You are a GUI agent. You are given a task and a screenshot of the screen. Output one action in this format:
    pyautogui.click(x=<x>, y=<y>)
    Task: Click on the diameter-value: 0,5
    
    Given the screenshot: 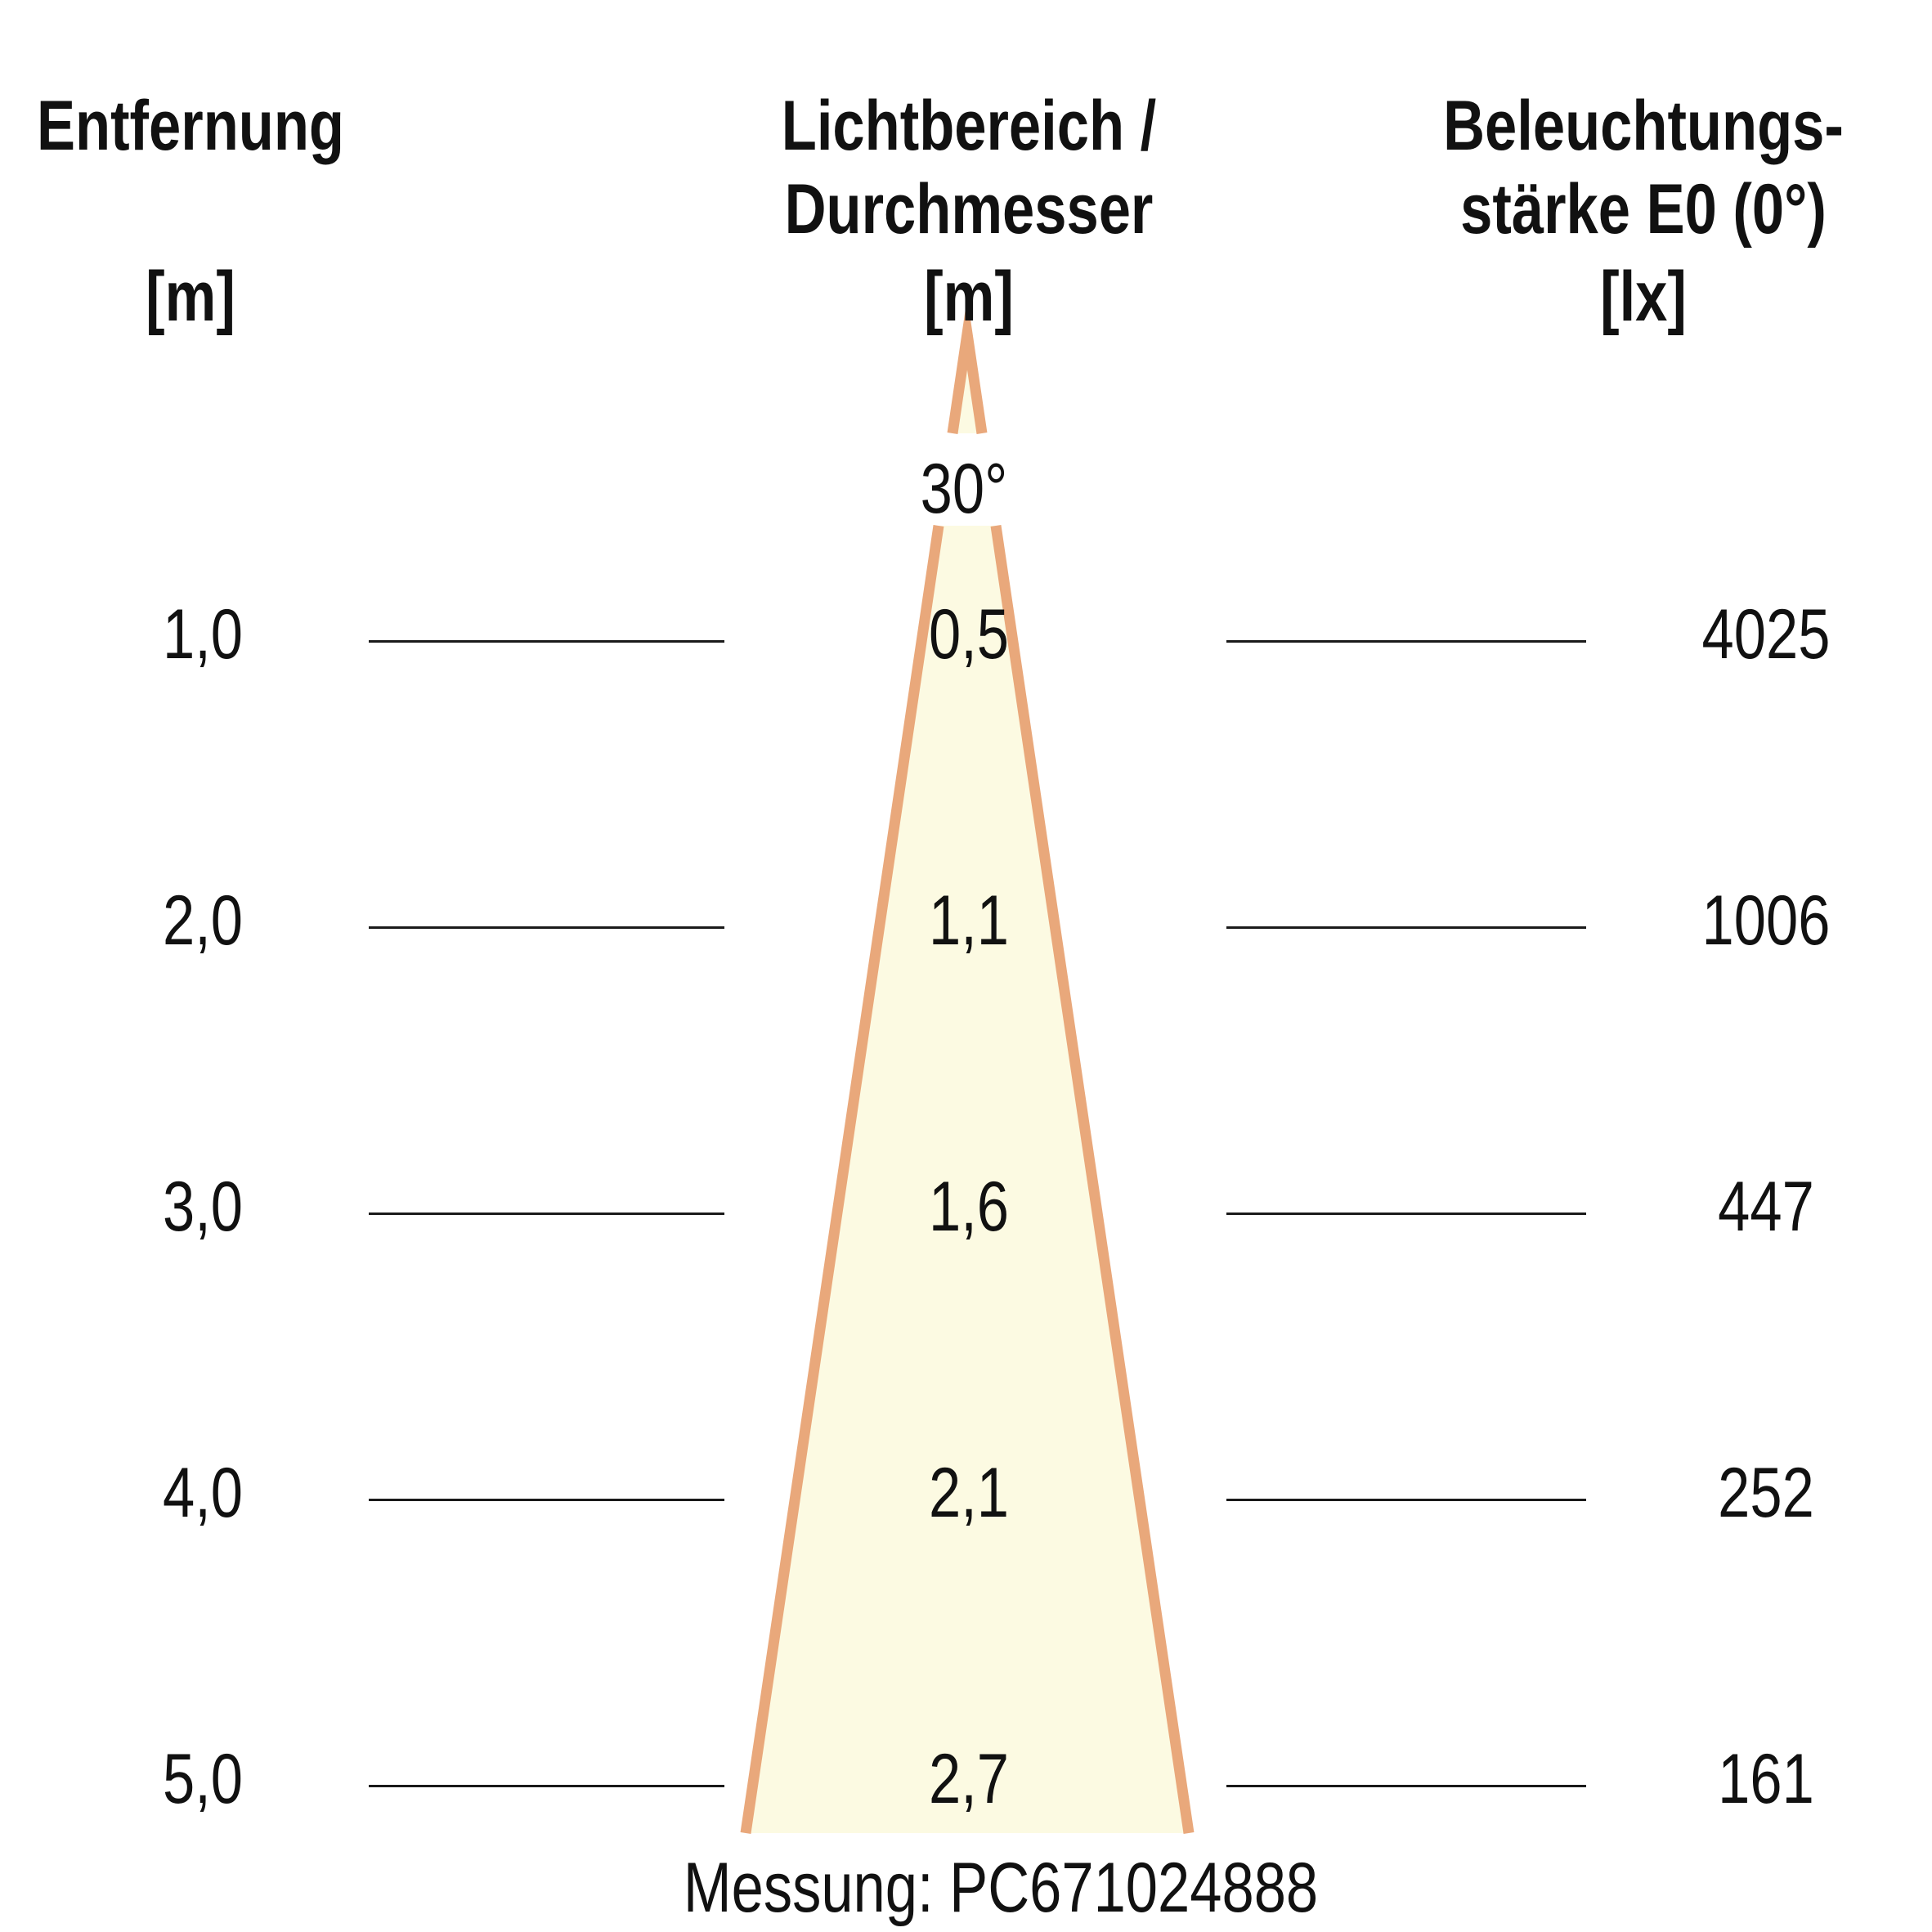 What is the action you would take?
    pyautogui.click(x=969, y=634)
    